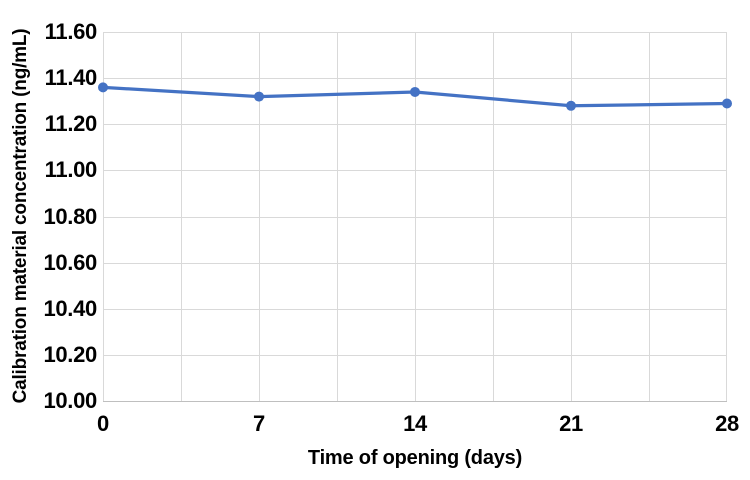 Image resolution: width=750 pixels, height=480 pixels. Describe the element at coordinates (70, 354) in the screenshot. I see `y-tick-label: 10.20` at that location.